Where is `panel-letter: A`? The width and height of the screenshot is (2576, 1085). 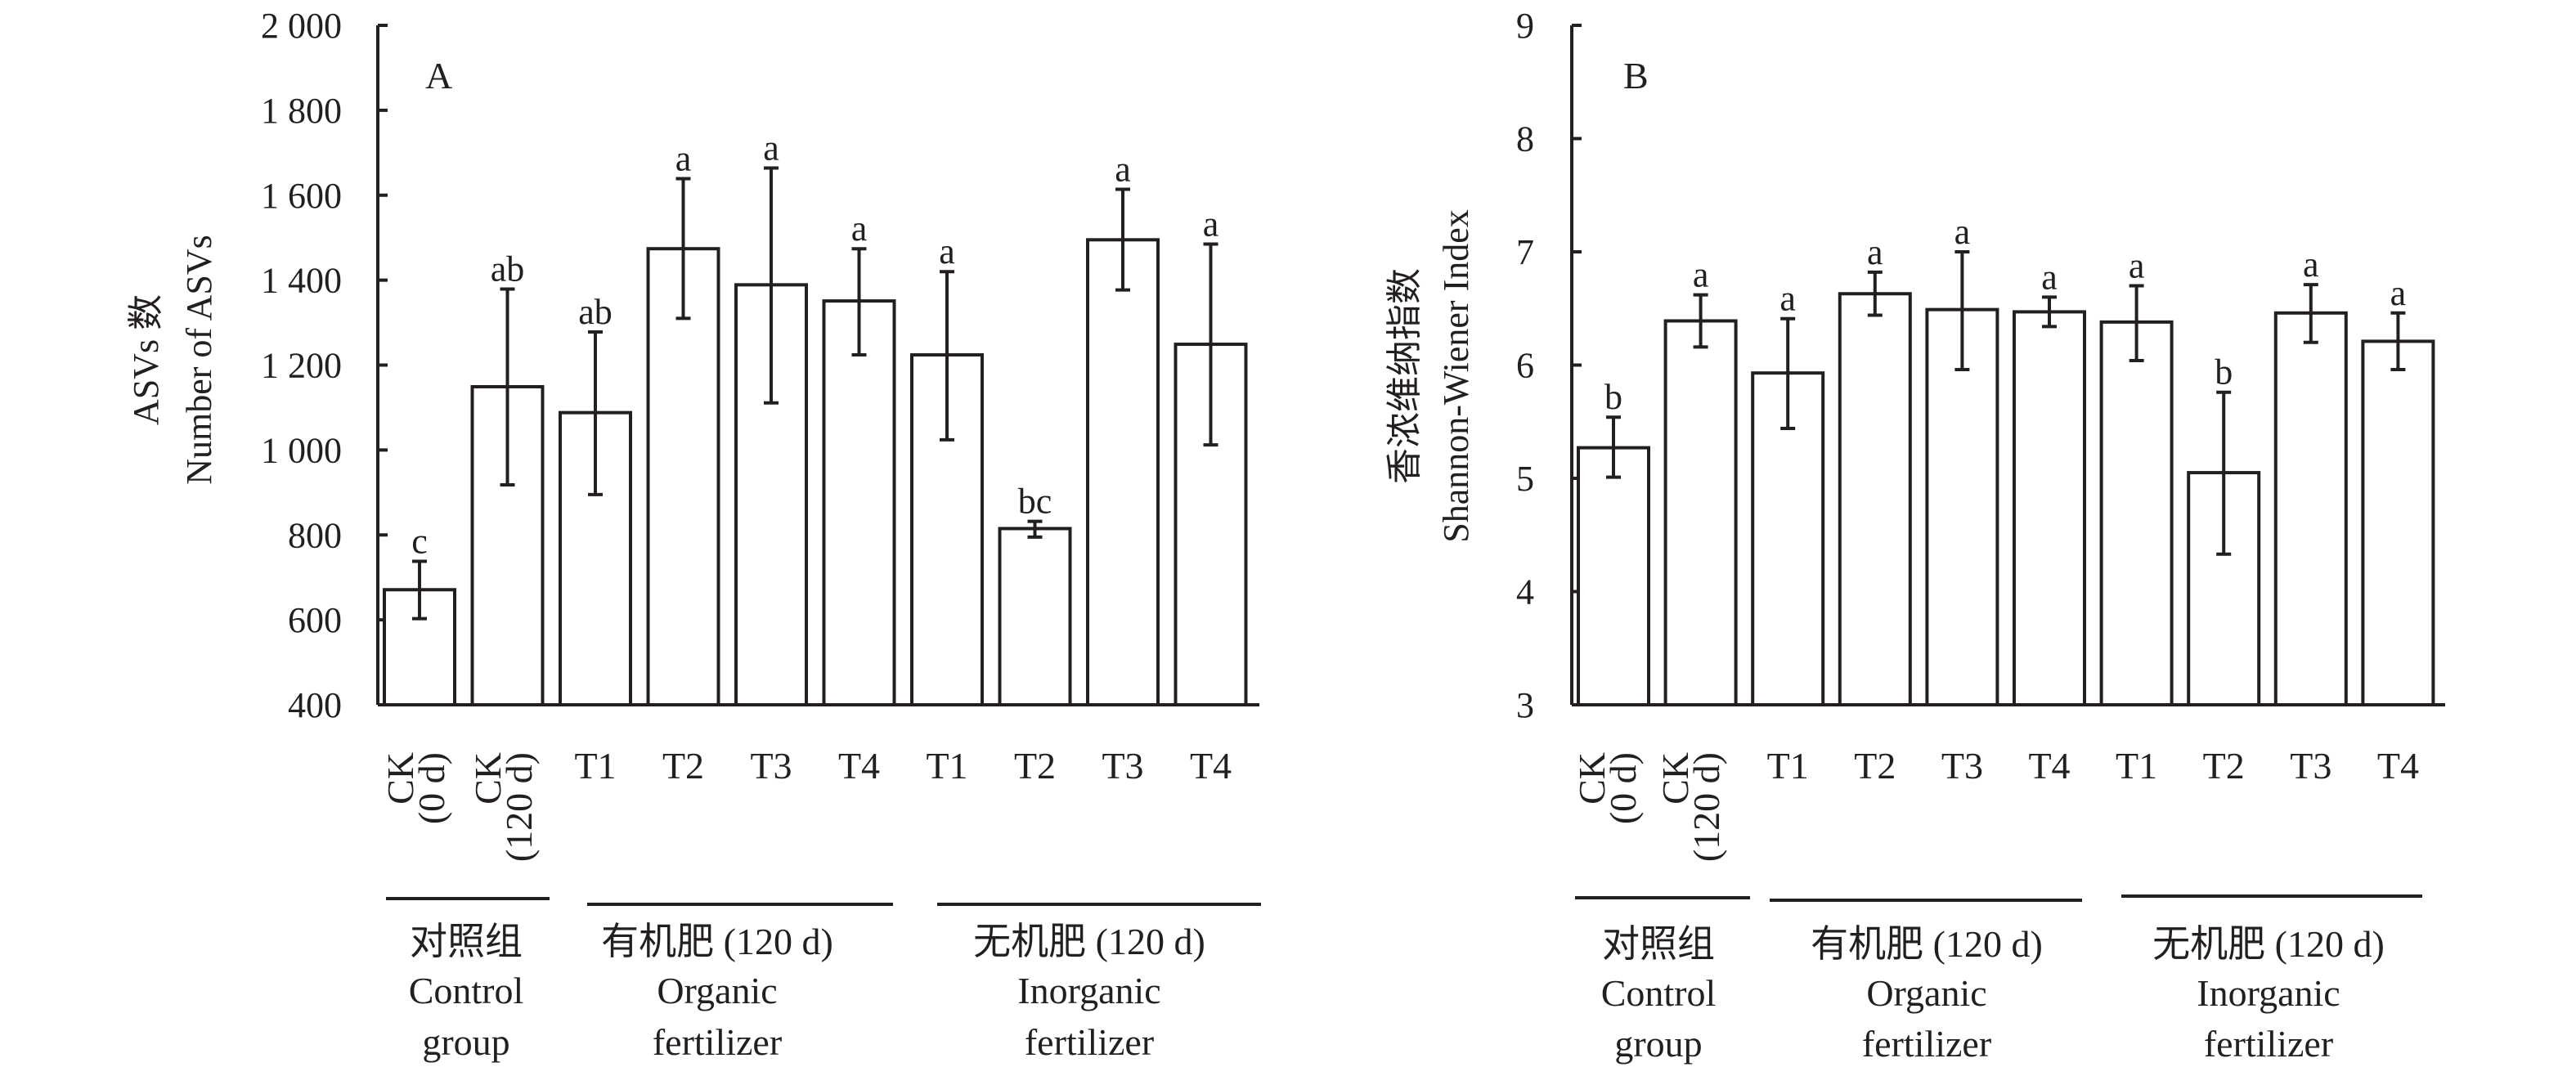 panel-letter: A is located at coordinates (438, 75).